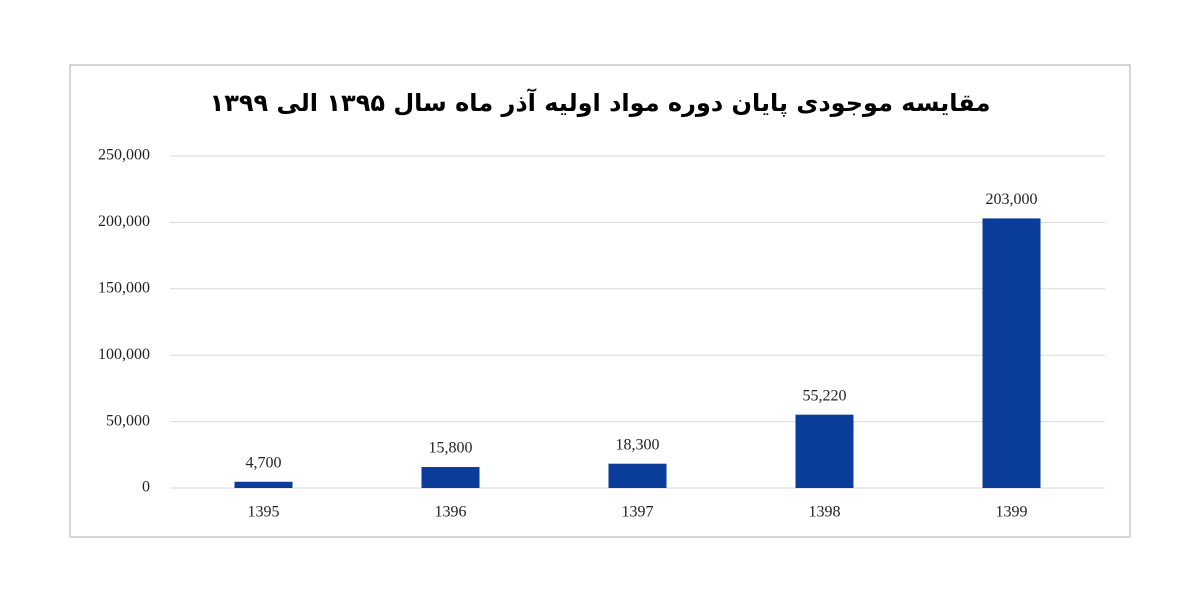 The width and height of the screenshot is (1200, 616). Describe the element at coordinates (124, 155) in the screenshot. I see `y-tick-label: 250,000` at that location.